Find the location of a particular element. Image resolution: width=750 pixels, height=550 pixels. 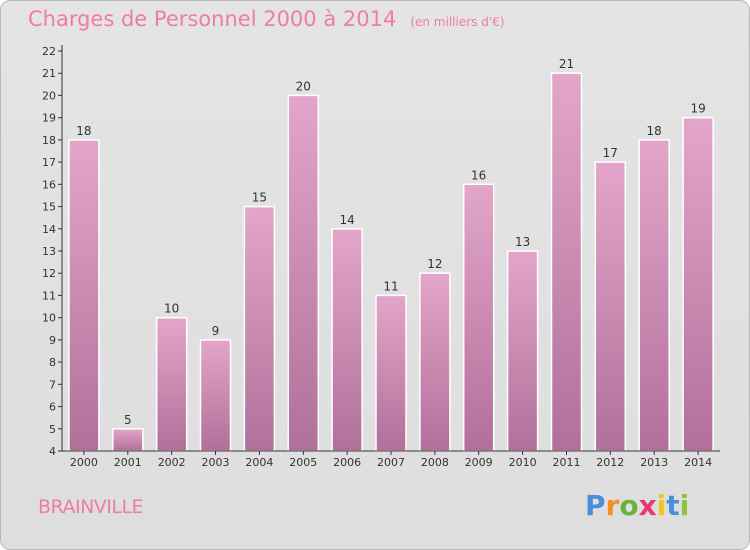

bar-value-label: 11 is located at coordinates (390, 286).